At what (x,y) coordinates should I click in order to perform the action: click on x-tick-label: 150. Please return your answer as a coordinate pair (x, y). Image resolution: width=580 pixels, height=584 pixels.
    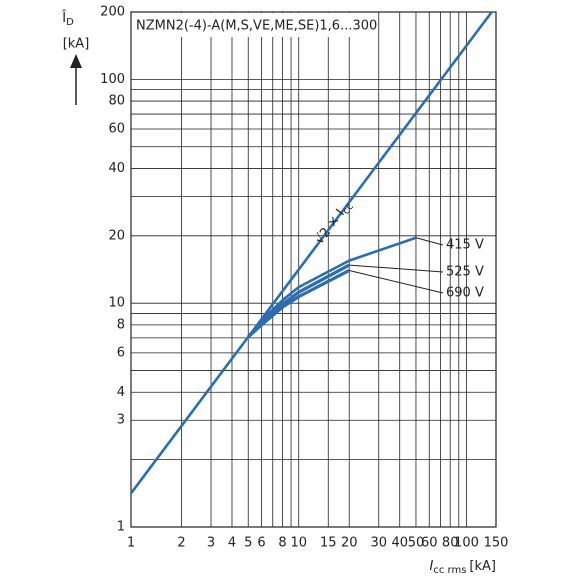
    Looking at the image, I should click on (496, 543).